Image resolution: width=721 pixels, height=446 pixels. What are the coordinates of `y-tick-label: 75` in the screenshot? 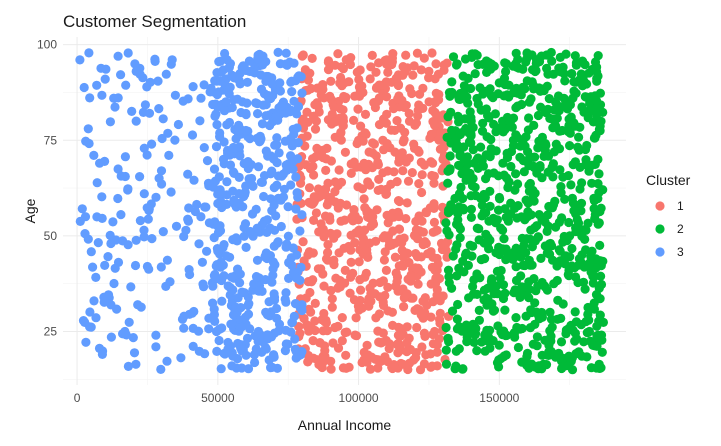 It's located at (51, 140).